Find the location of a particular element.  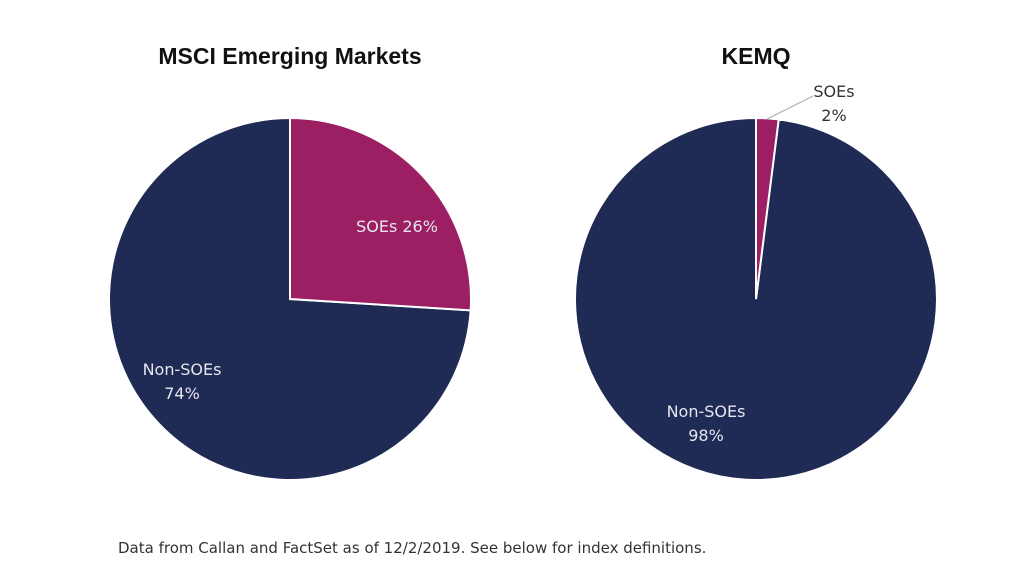

chart-title-msci: MSCI Emerging Markets is located at coordinates (289, 56).